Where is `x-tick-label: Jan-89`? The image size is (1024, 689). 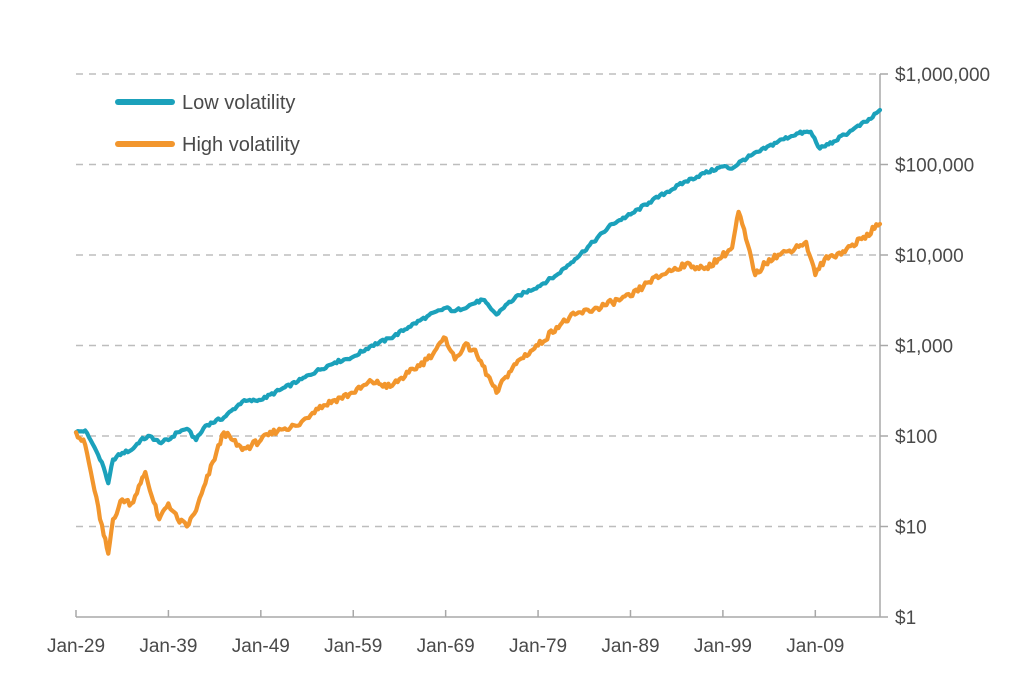
x-tick-label: Jan-89 is located at coordinates (630, 646).